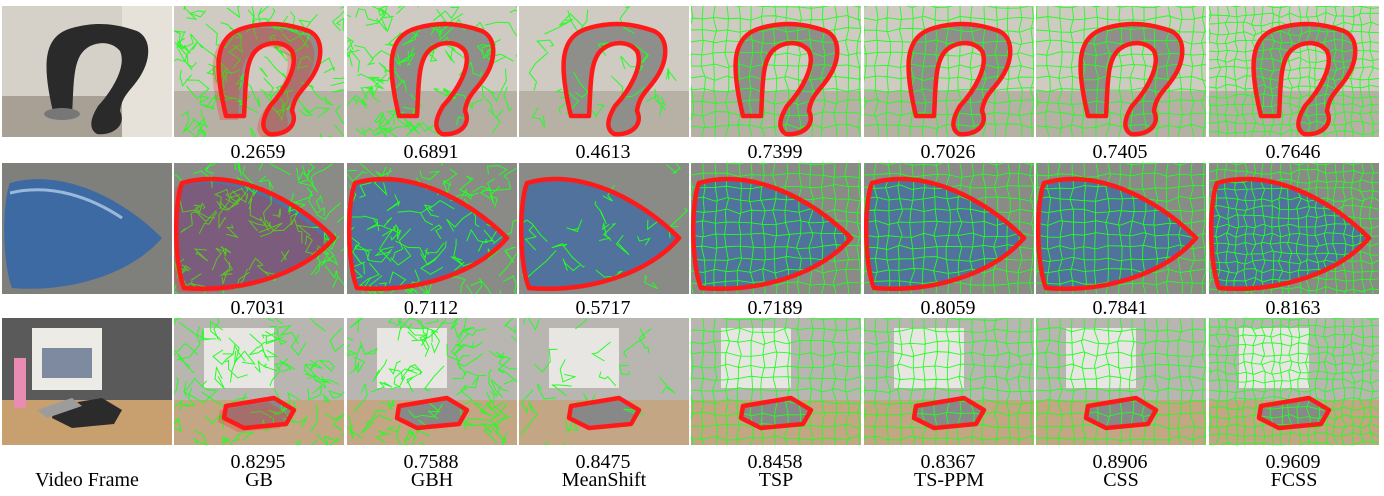 Image resolution: width=1384 pixels, height=496 pixels. What do you see at coordinates (603, 462) in the screenshot?
I see `score-label: 0.8475` at bounding box center [603, 462].